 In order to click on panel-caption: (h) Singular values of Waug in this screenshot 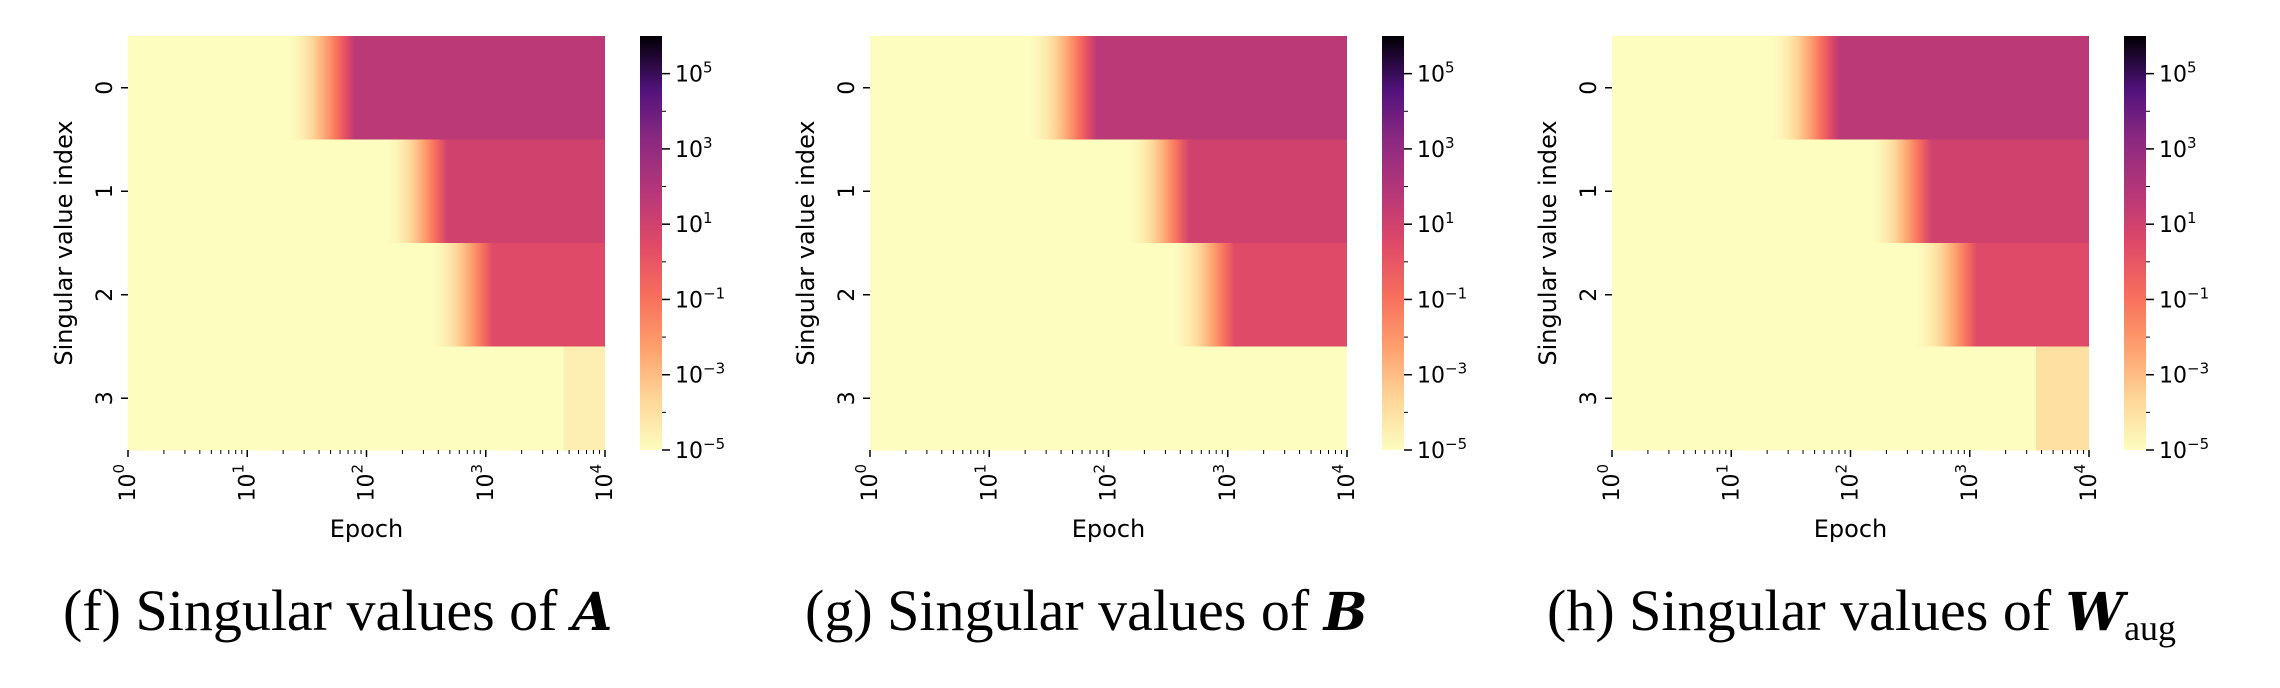, I will do `click(1861, 613)`.